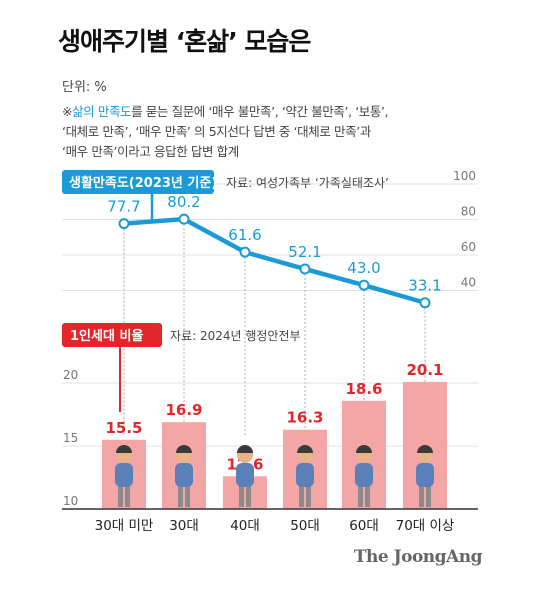 This screenshot has width=540, height=593. Describe the element at coordinates (424, 286) in the screenshot. I see `line-value-label: 33.1` at that location.